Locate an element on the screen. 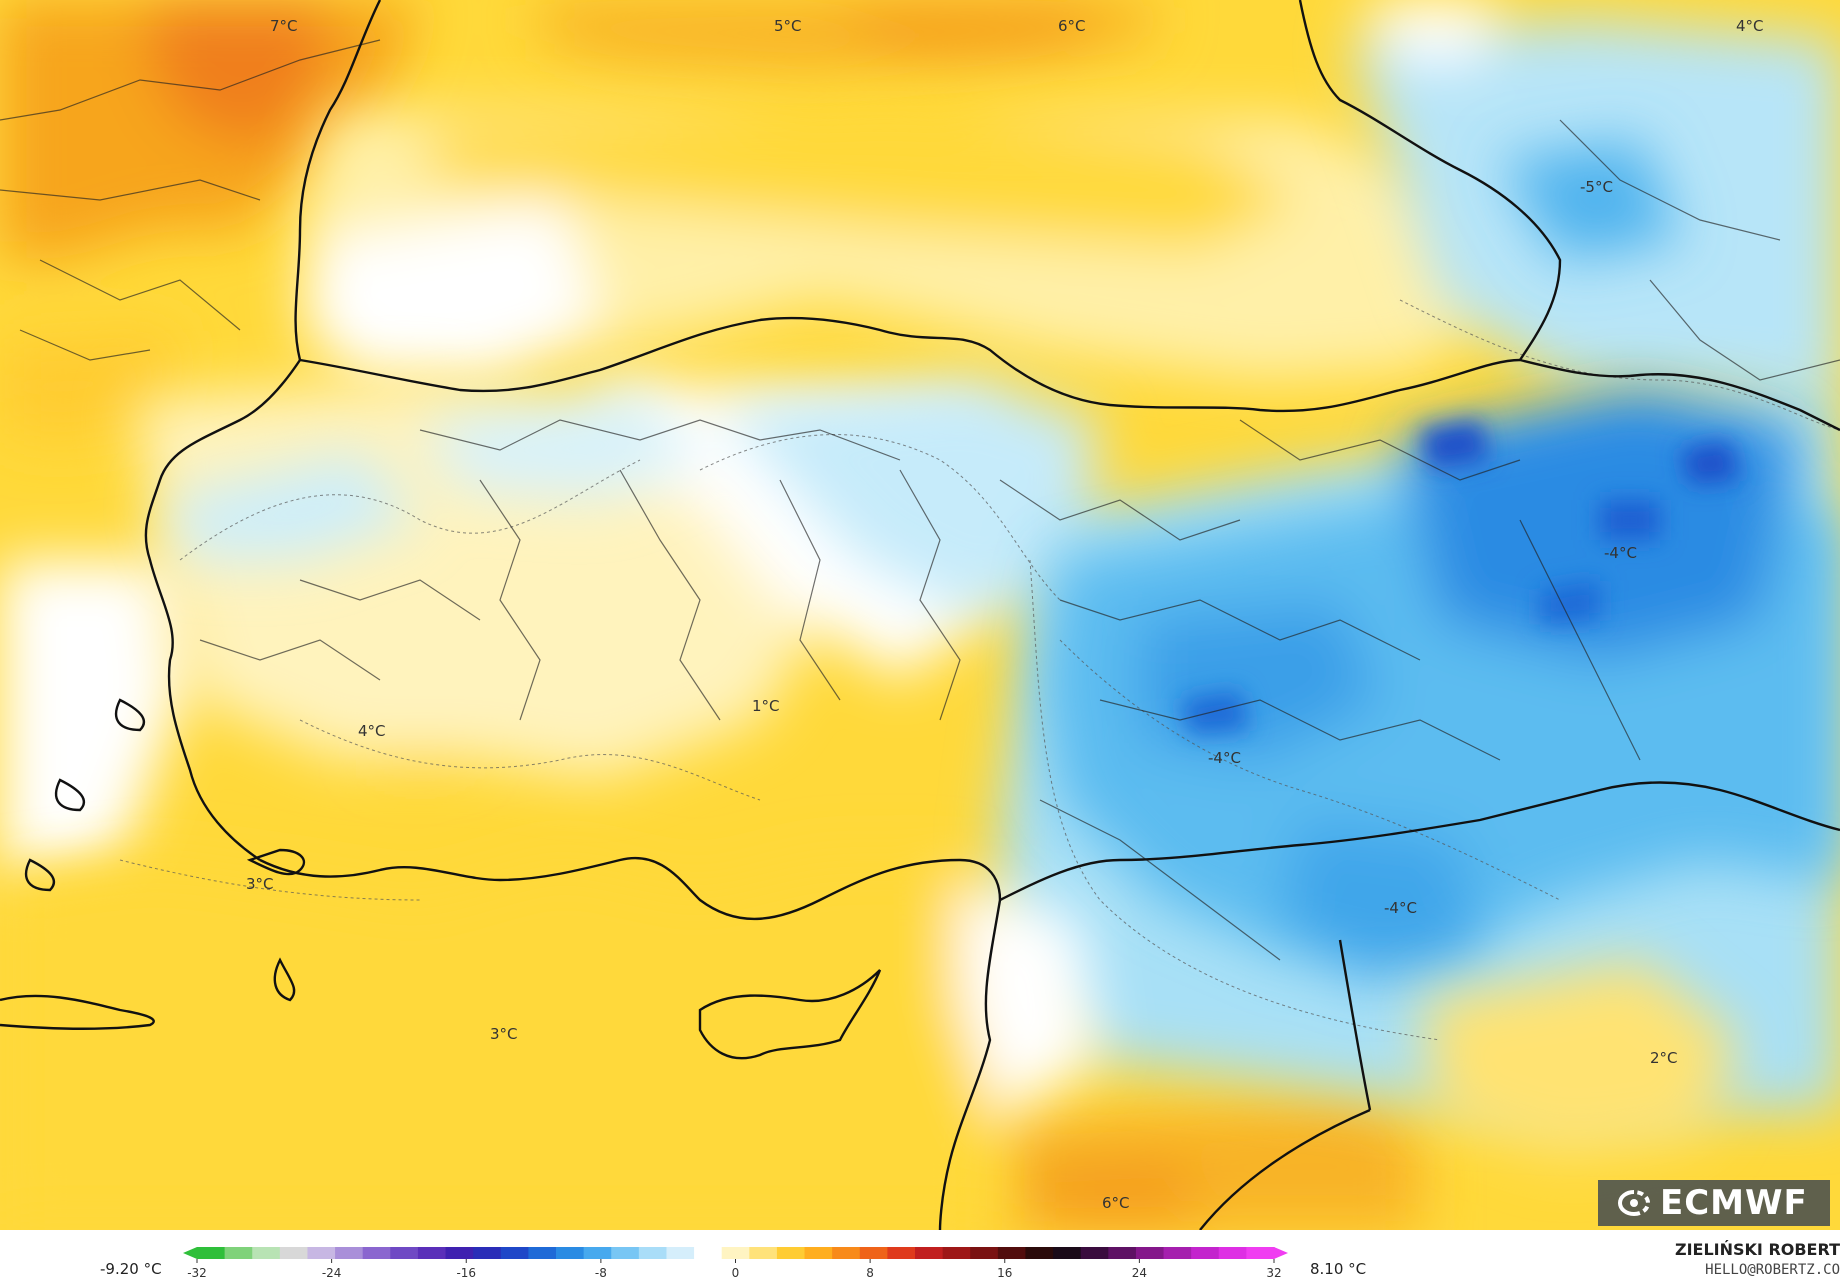  temp-label: 2°C is located at coordinates (1664, 1058).